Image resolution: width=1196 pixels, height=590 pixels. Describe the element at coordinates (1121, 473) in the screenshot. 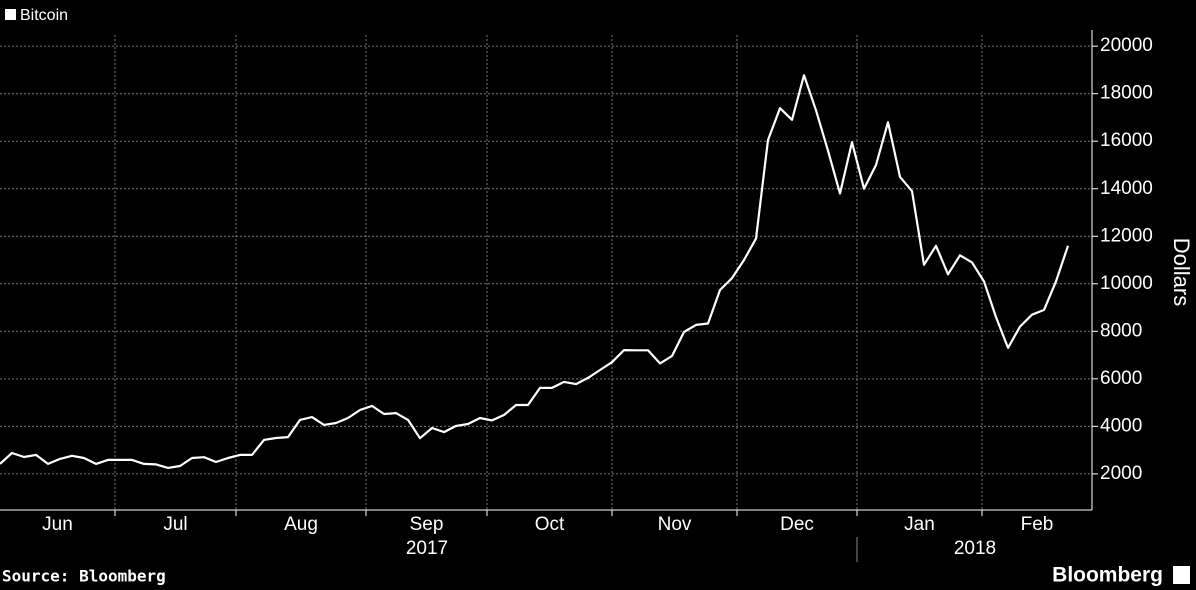

I see `y-tick-label: 2000` at that location.